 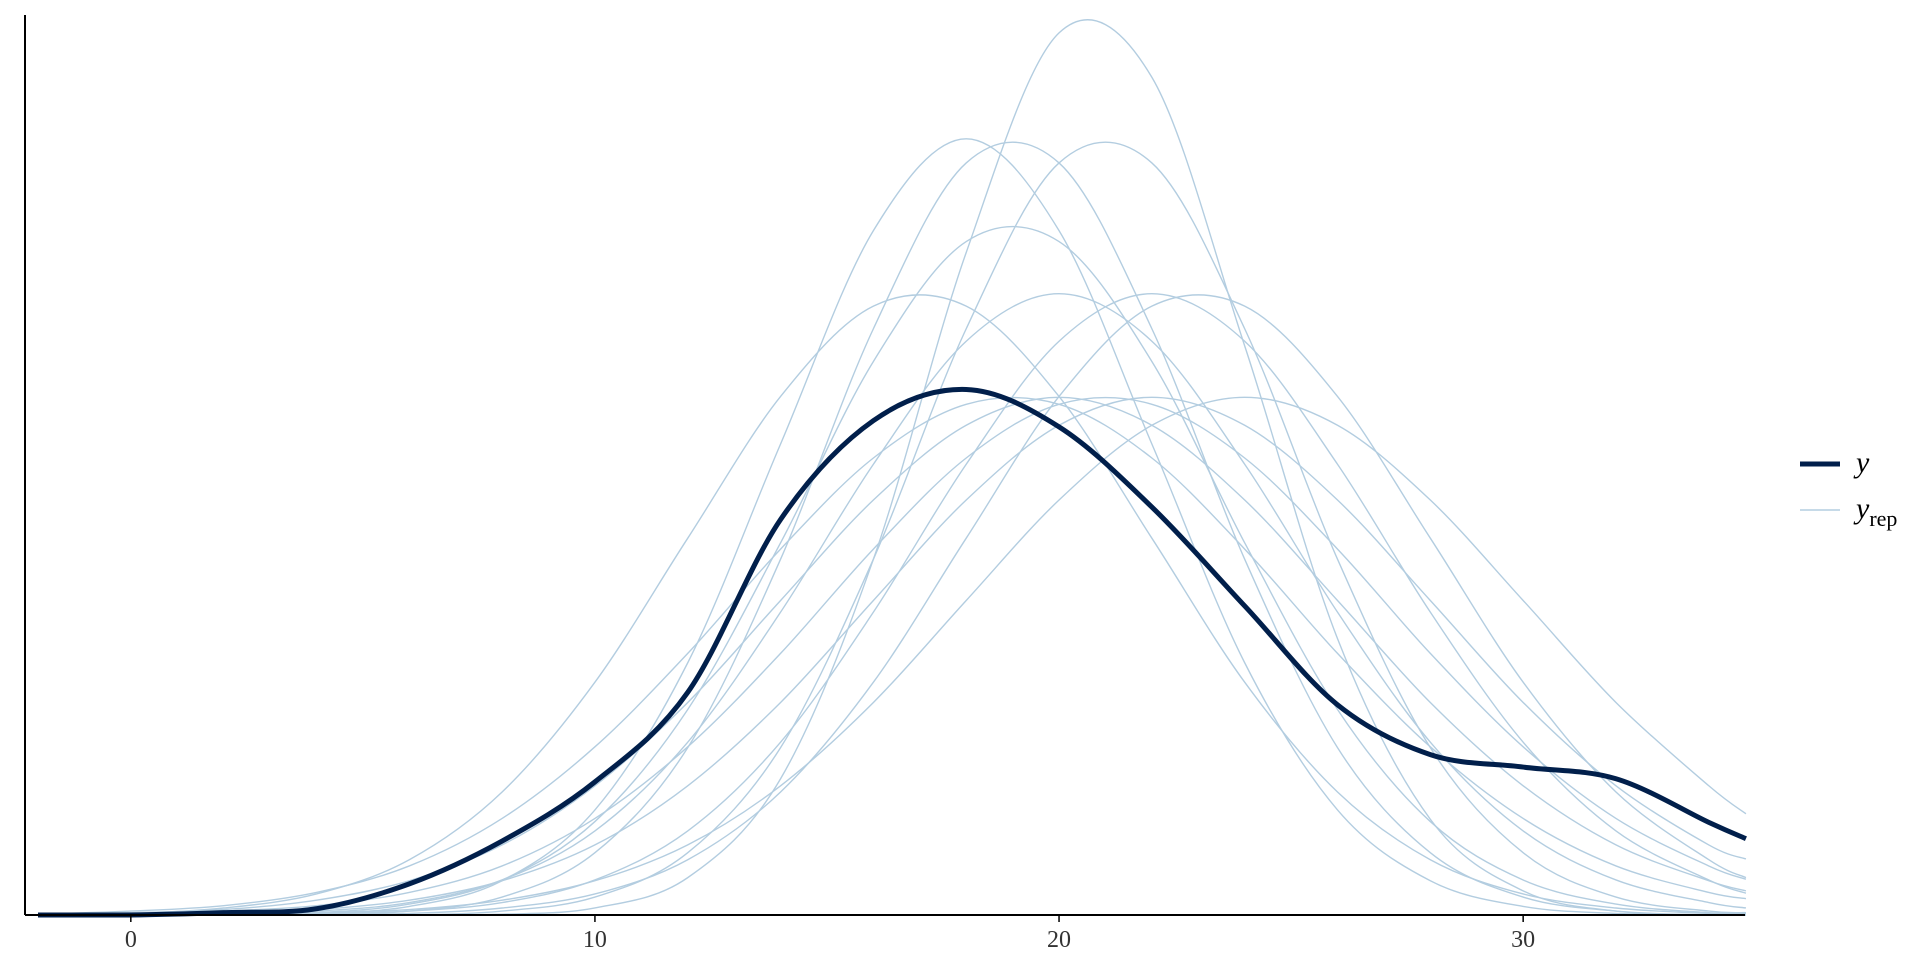 I want to click on legend-label: y, so click(x=1861, y=462).